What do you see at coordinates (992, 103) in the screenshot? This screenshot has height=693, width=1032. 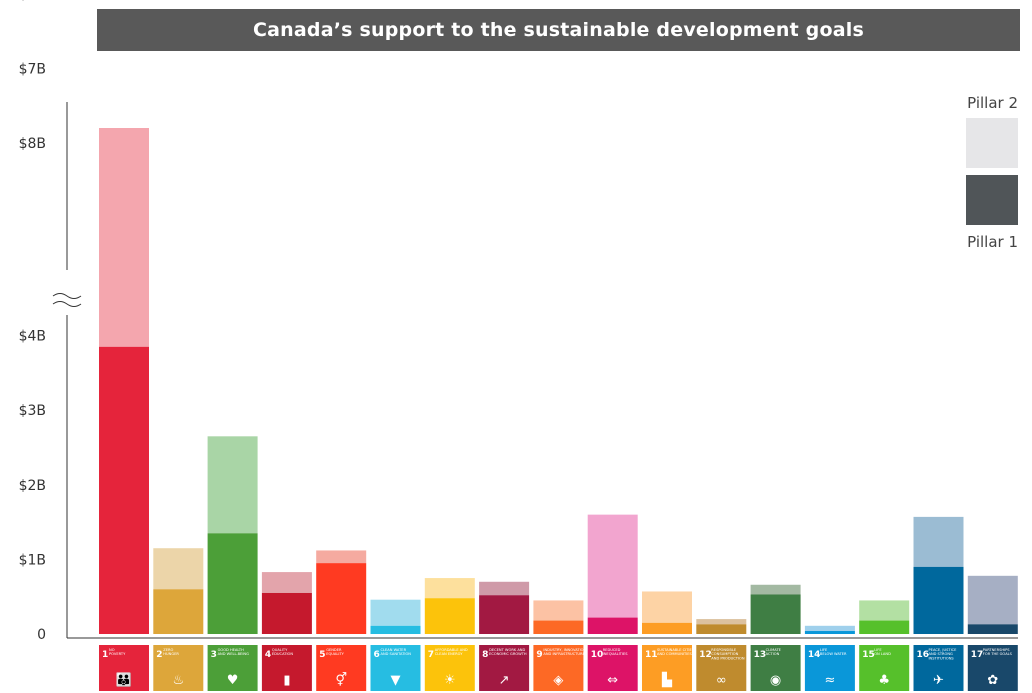 I see `legend-pillar2-label: Pillar 2` at bounding box center [992, 103].